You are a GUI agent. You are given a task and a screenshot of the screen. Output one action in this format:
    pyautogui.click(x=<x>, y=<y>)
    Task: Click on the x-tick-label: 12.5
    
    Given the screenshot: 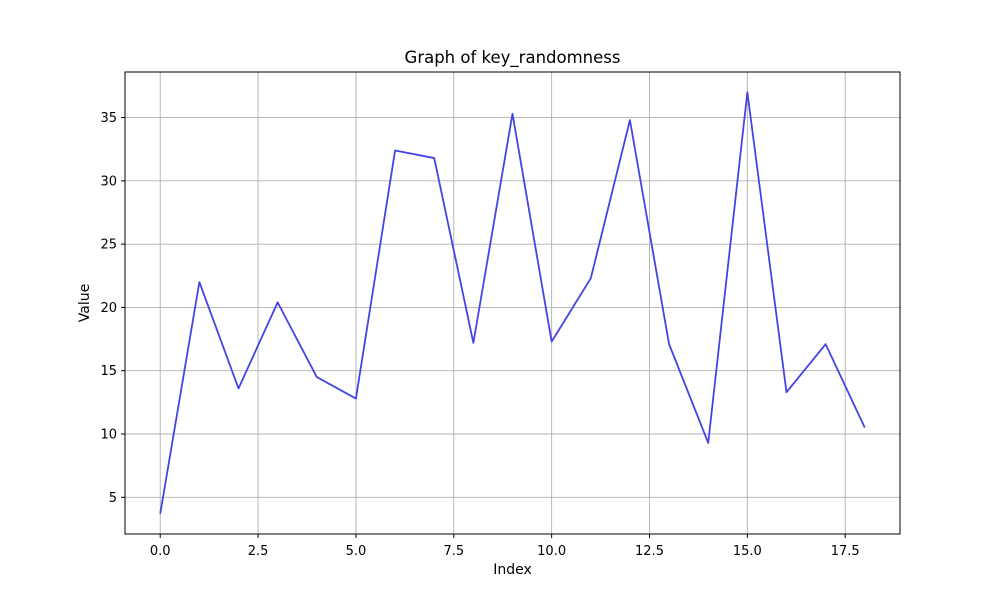 What is the action you would take?
    pyautogui.click(x=649, y=551)
    